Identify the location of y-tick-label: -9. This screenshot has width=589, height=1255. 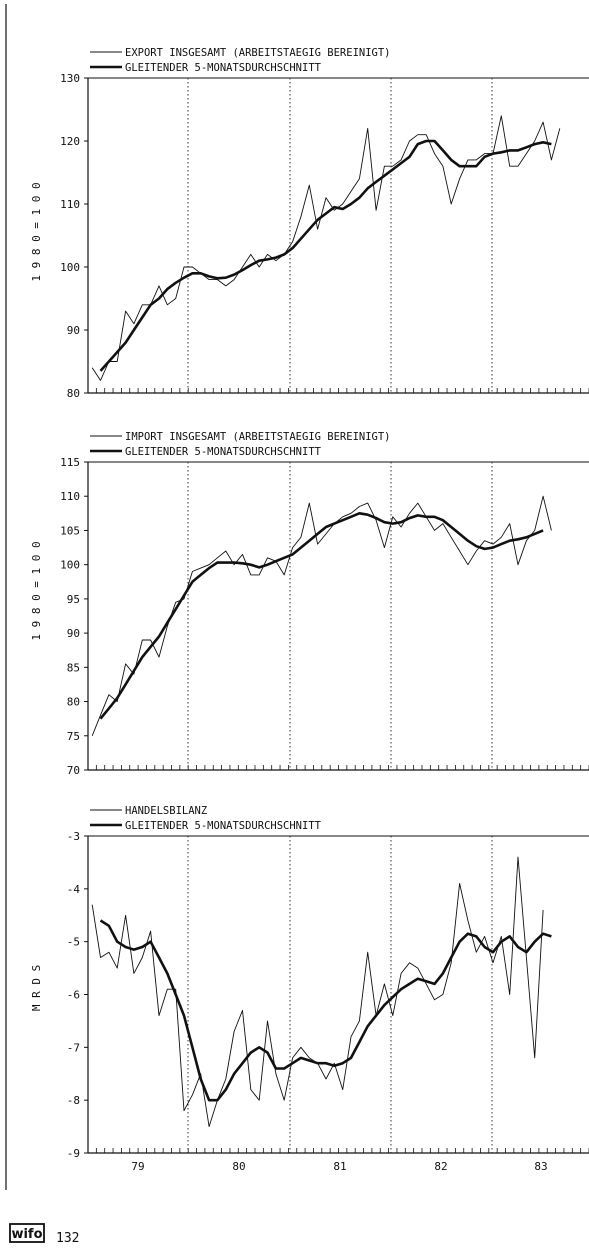
(73, 1153).